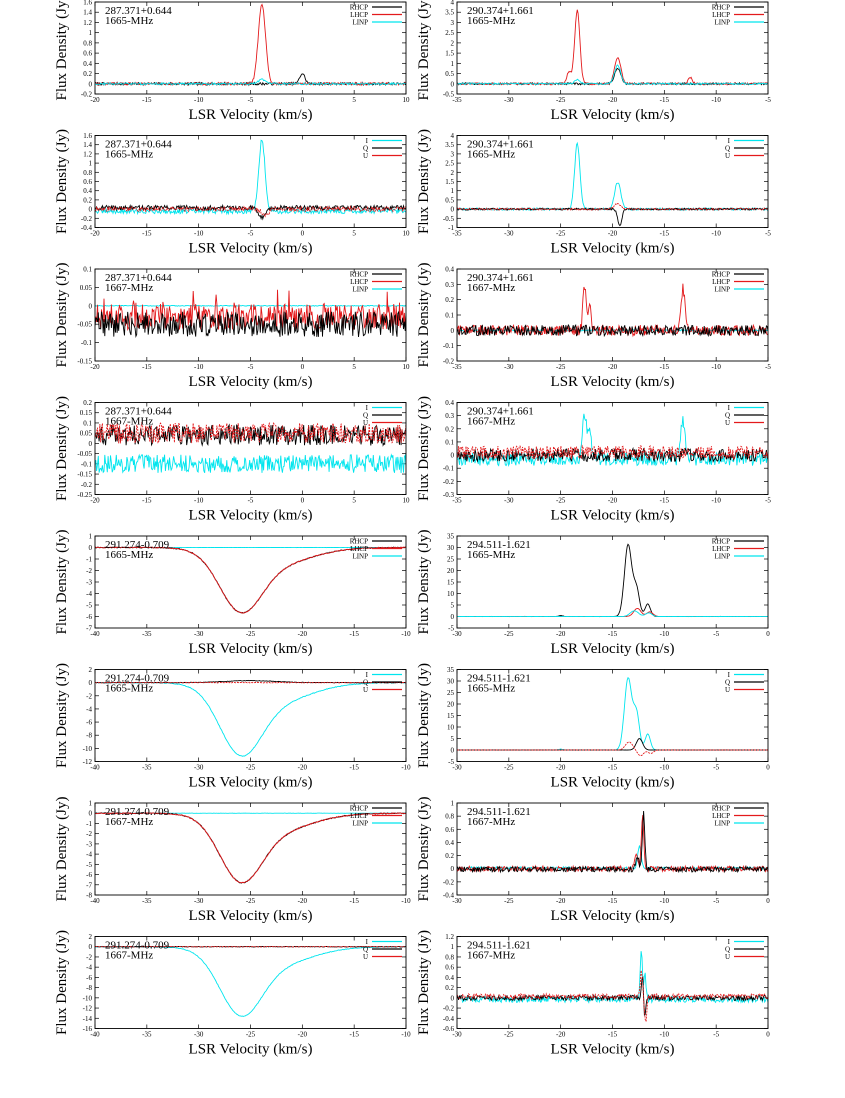 This screenshot has height=1098, width=845. I want to click on series-line-q, so click(612, 745).